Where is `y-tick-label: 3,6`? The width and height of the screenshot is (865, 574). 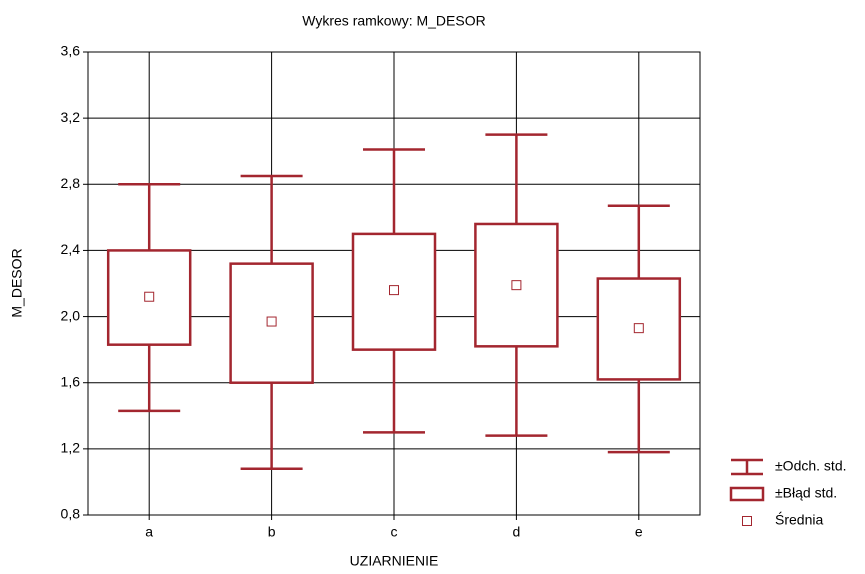
y-tick-label: 3,6 is located at coordinates (71, 51).